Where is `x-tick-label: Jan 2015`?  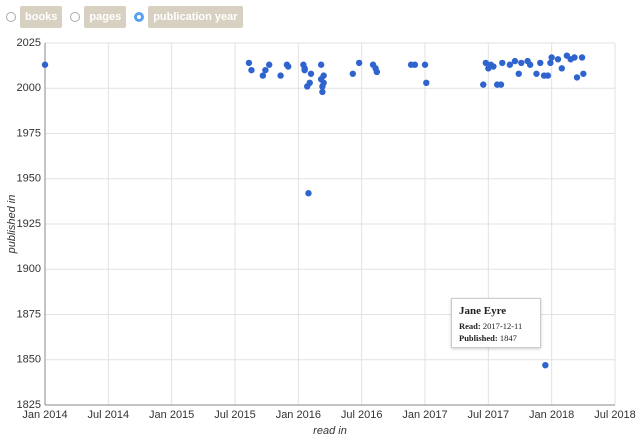 x-tick-label: Jan 2015 is located at coordinates (171, 415).